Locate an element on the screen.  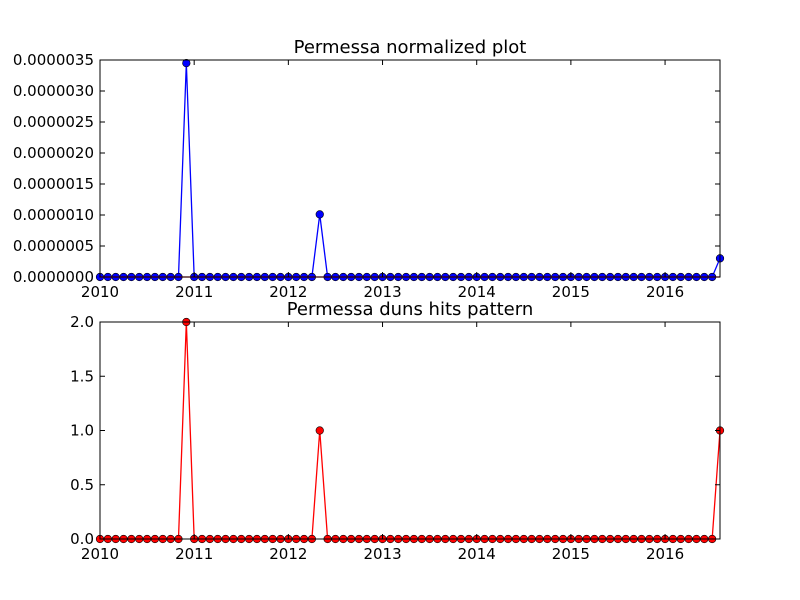
y-tick-label: 0.0000025 is located at coordinates (53, 122).